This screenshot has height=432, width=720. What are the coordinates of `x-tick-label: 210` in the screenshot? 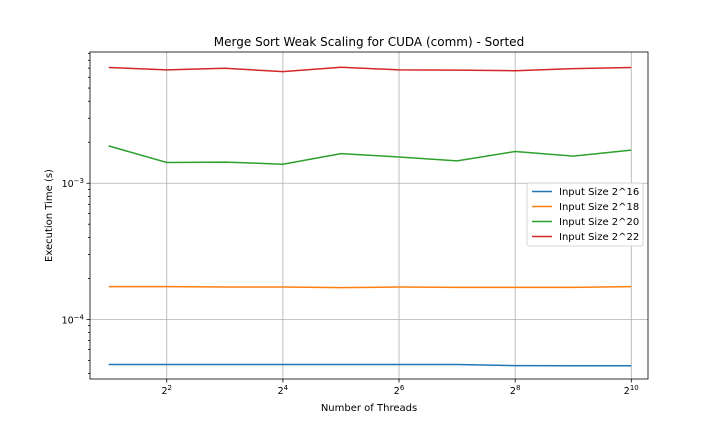 It's located at (631, 390).